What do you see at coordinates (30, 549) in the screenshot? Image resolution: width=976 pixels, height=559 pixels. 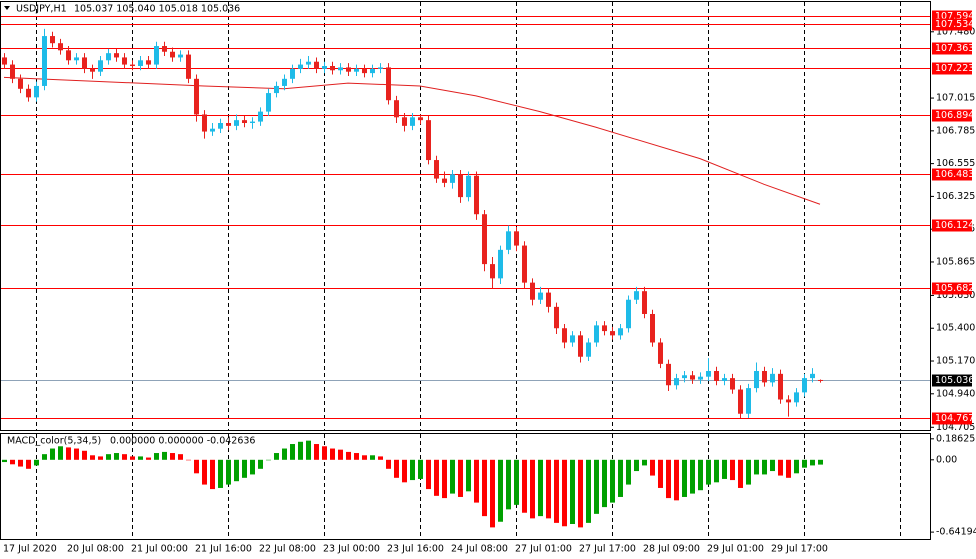 I see `x-tick-label: 17 Jul 2020` at bounding box center [30, 549].